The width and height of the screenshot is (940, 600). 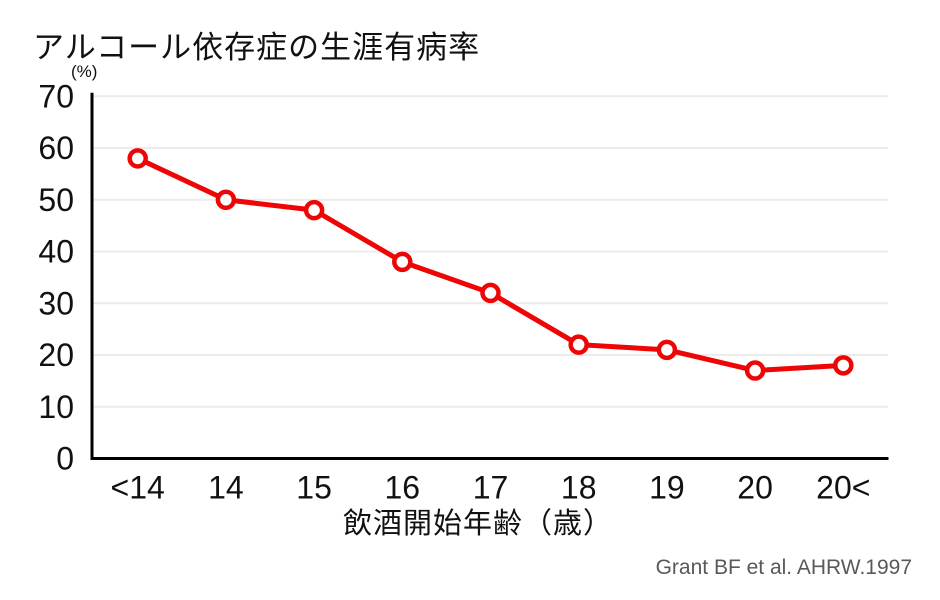 What do you see at coordinates (755, 488) in the screenshot?
I see `x-tick-label: 20` at bounding box center [755, 488].